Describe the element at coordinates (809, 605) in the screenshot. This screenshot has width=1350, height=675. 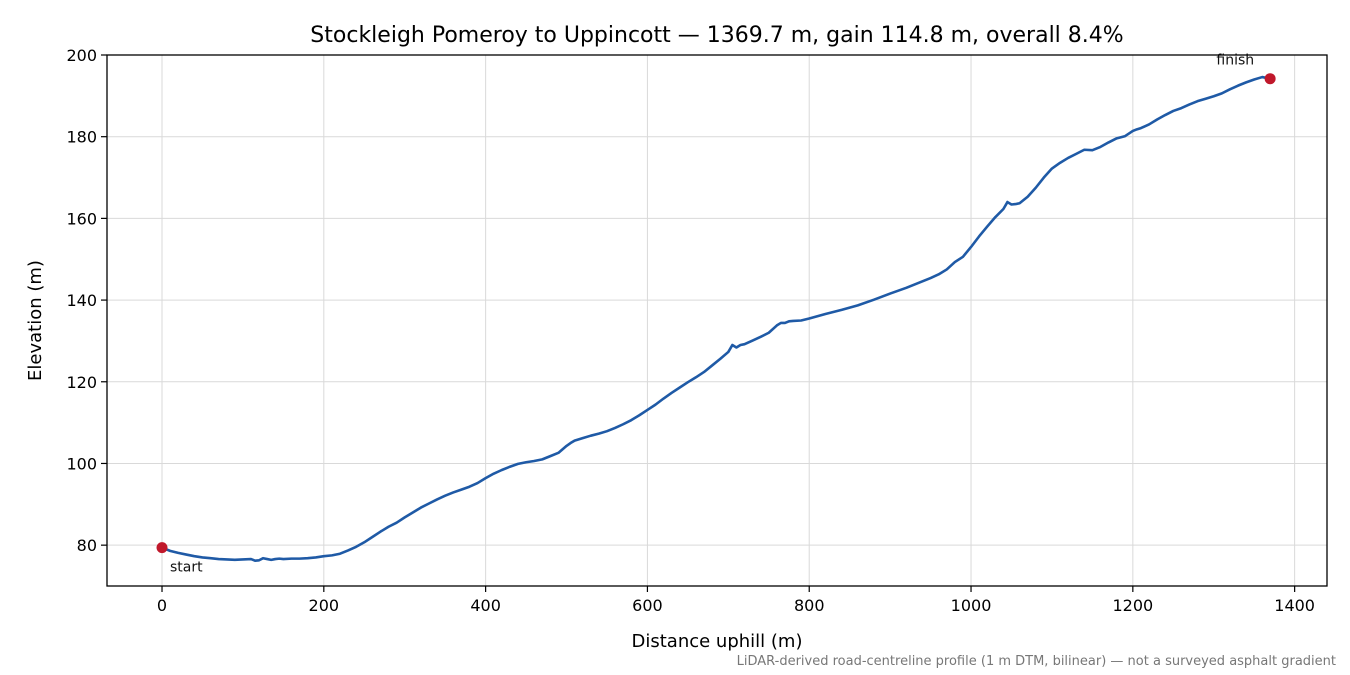
I see `x-tick-label: 800` at that location.